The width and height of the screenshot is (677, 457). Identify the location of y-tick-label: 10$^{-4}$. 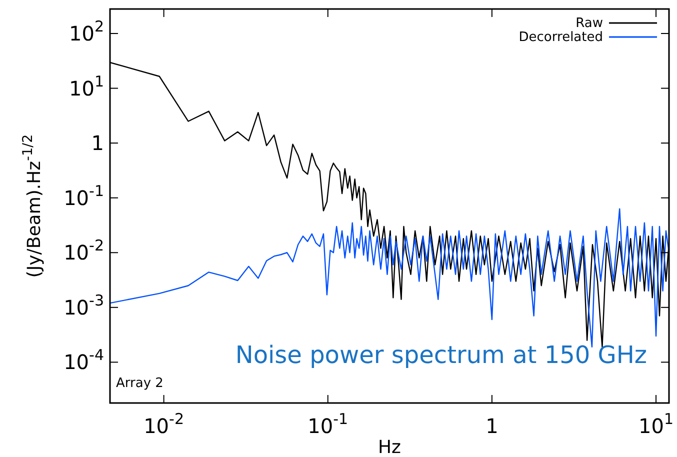
(84, 360).